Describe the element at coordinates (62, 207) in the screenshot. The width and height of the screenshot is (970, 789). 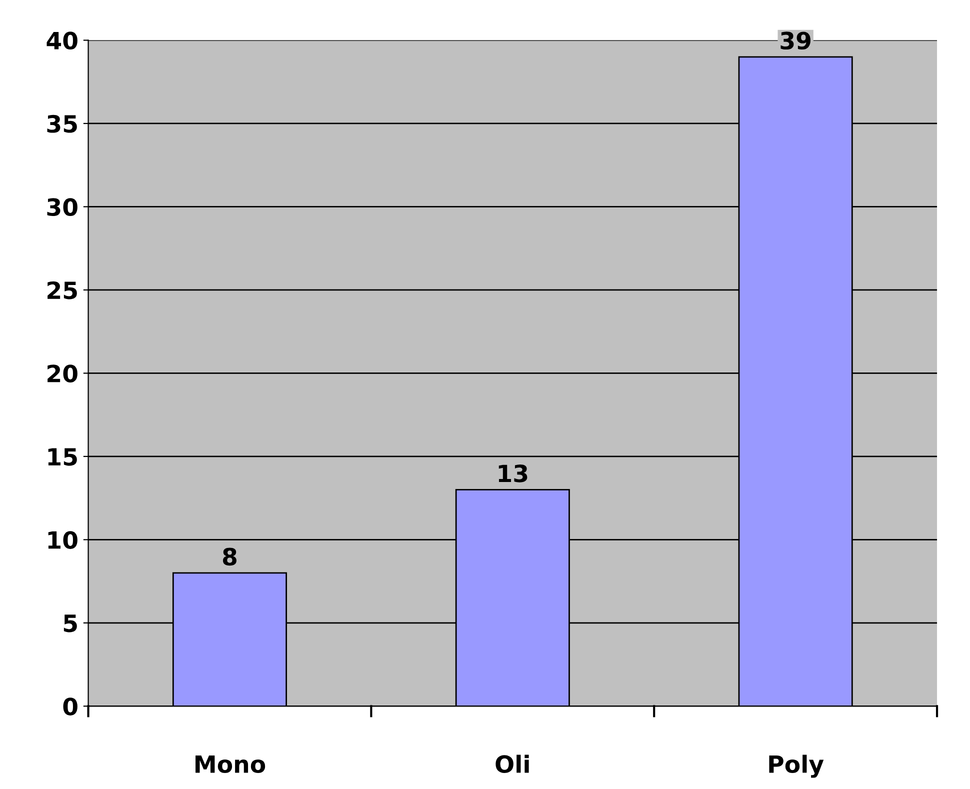
I see `y-tick-label: 30` at that location.